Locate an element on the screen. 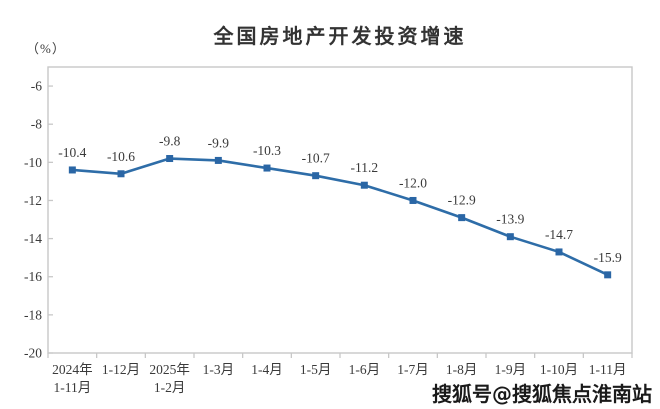 The width and height of the screenshot is (660, 409). data-label: -10.4 is located at coordinates (72, 152).